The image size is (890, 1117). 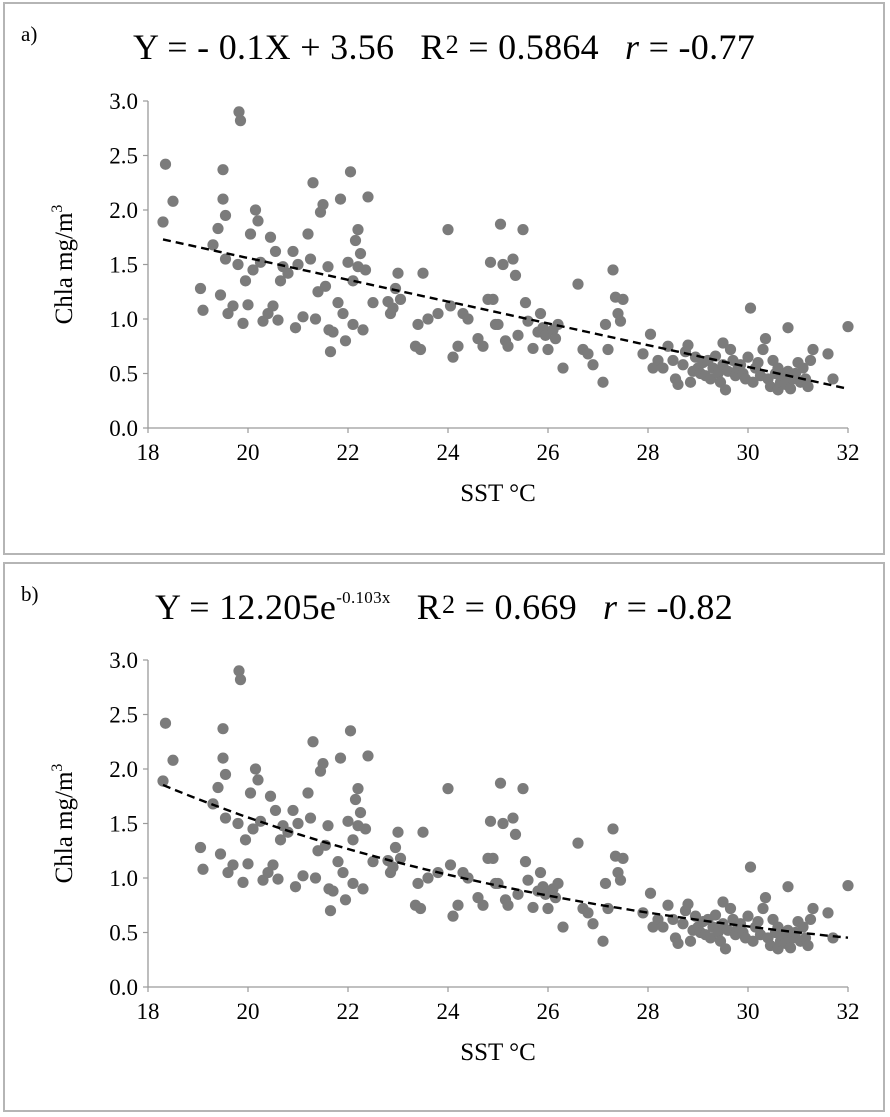 I want to click on x-tick-label: 26, so click(x=548, y=452).